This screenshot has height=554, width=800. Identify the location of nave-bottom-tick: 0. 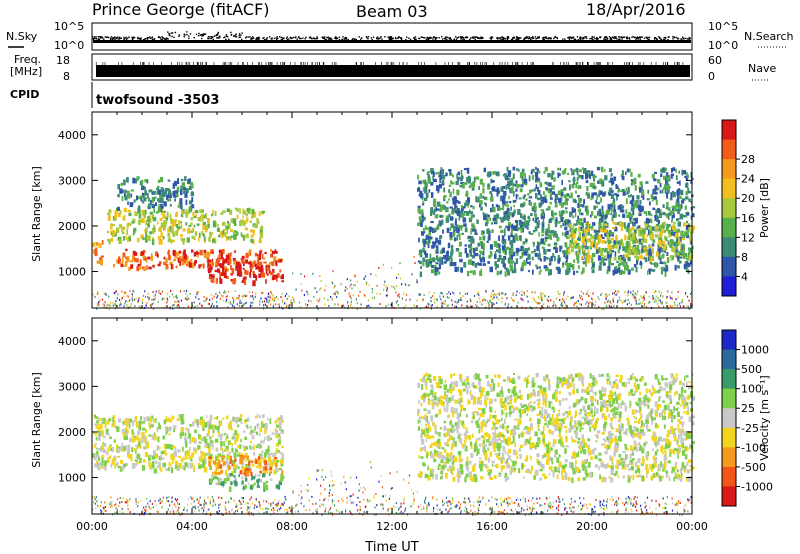
(711, 76).